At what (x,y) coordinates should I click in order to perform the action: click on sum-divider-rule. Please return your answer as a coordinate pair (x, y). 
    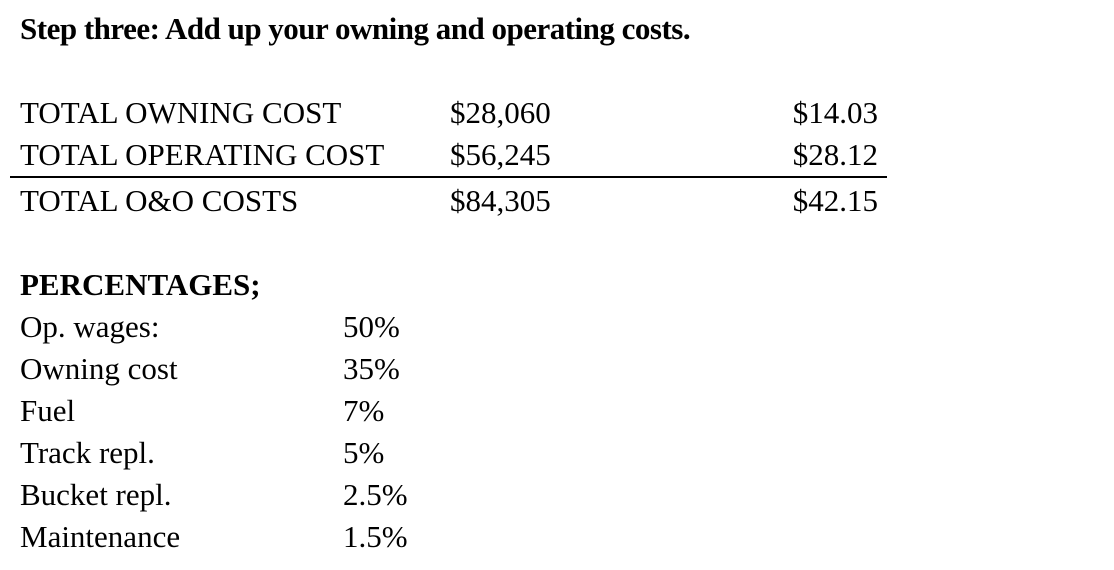
    Looking at the image, I should click on (448, 177).